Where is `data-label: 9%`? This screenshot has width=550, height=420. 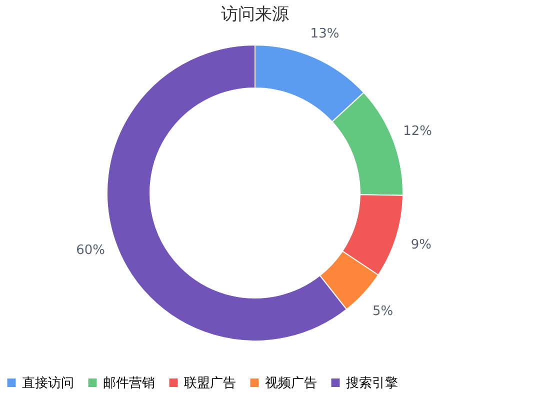
data-label: 9% is located at coordinates (421, 245).